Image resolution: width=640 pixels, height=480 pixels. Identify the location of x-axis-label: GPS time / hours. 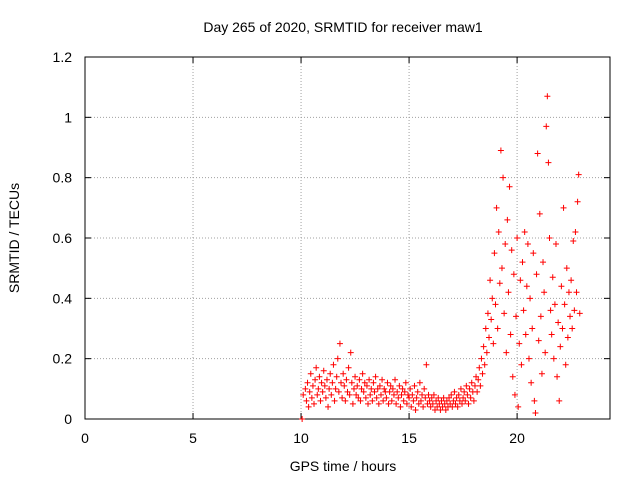
(343, 466).